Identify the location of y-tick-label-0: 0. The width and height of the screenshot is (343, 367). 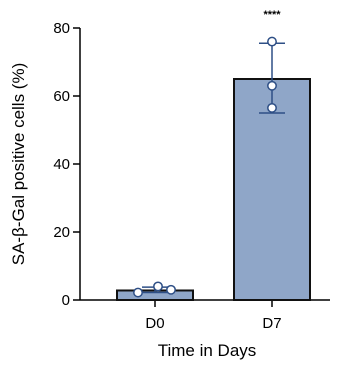
(66, 300).